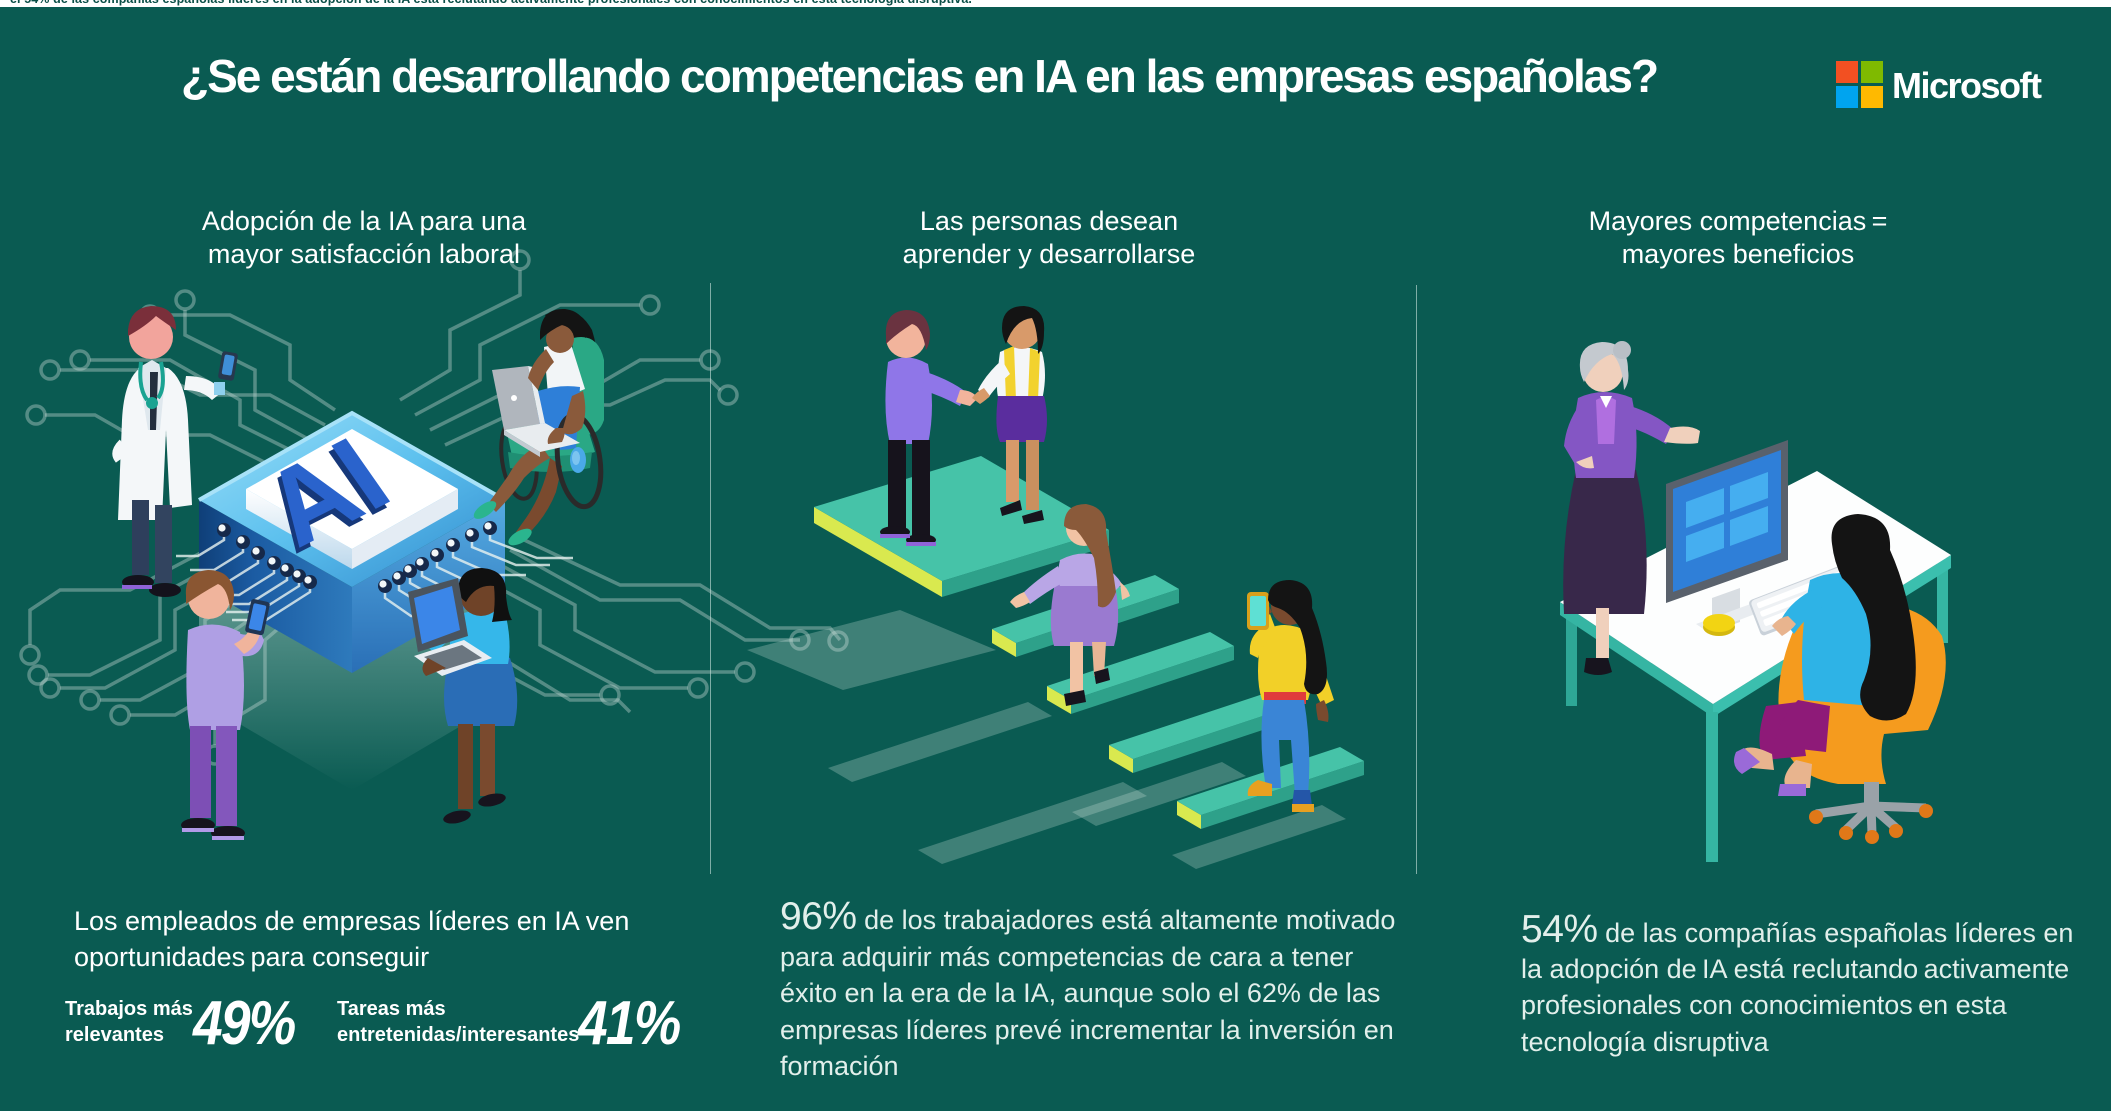  I want to click on svg-text: Microsoft, so click(1967, 85).